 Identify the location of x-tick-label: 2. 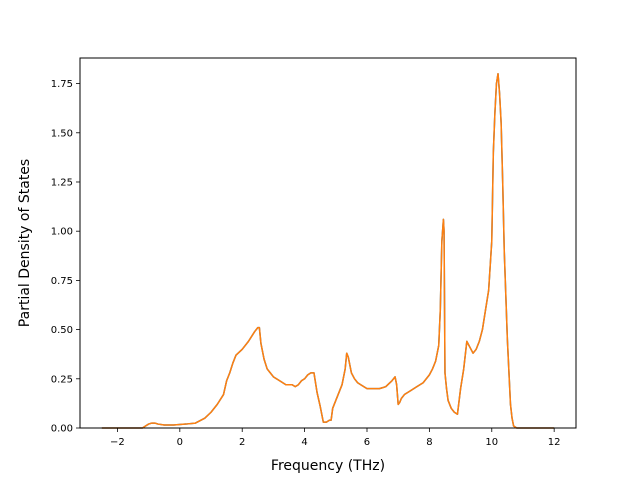
(242, 442).